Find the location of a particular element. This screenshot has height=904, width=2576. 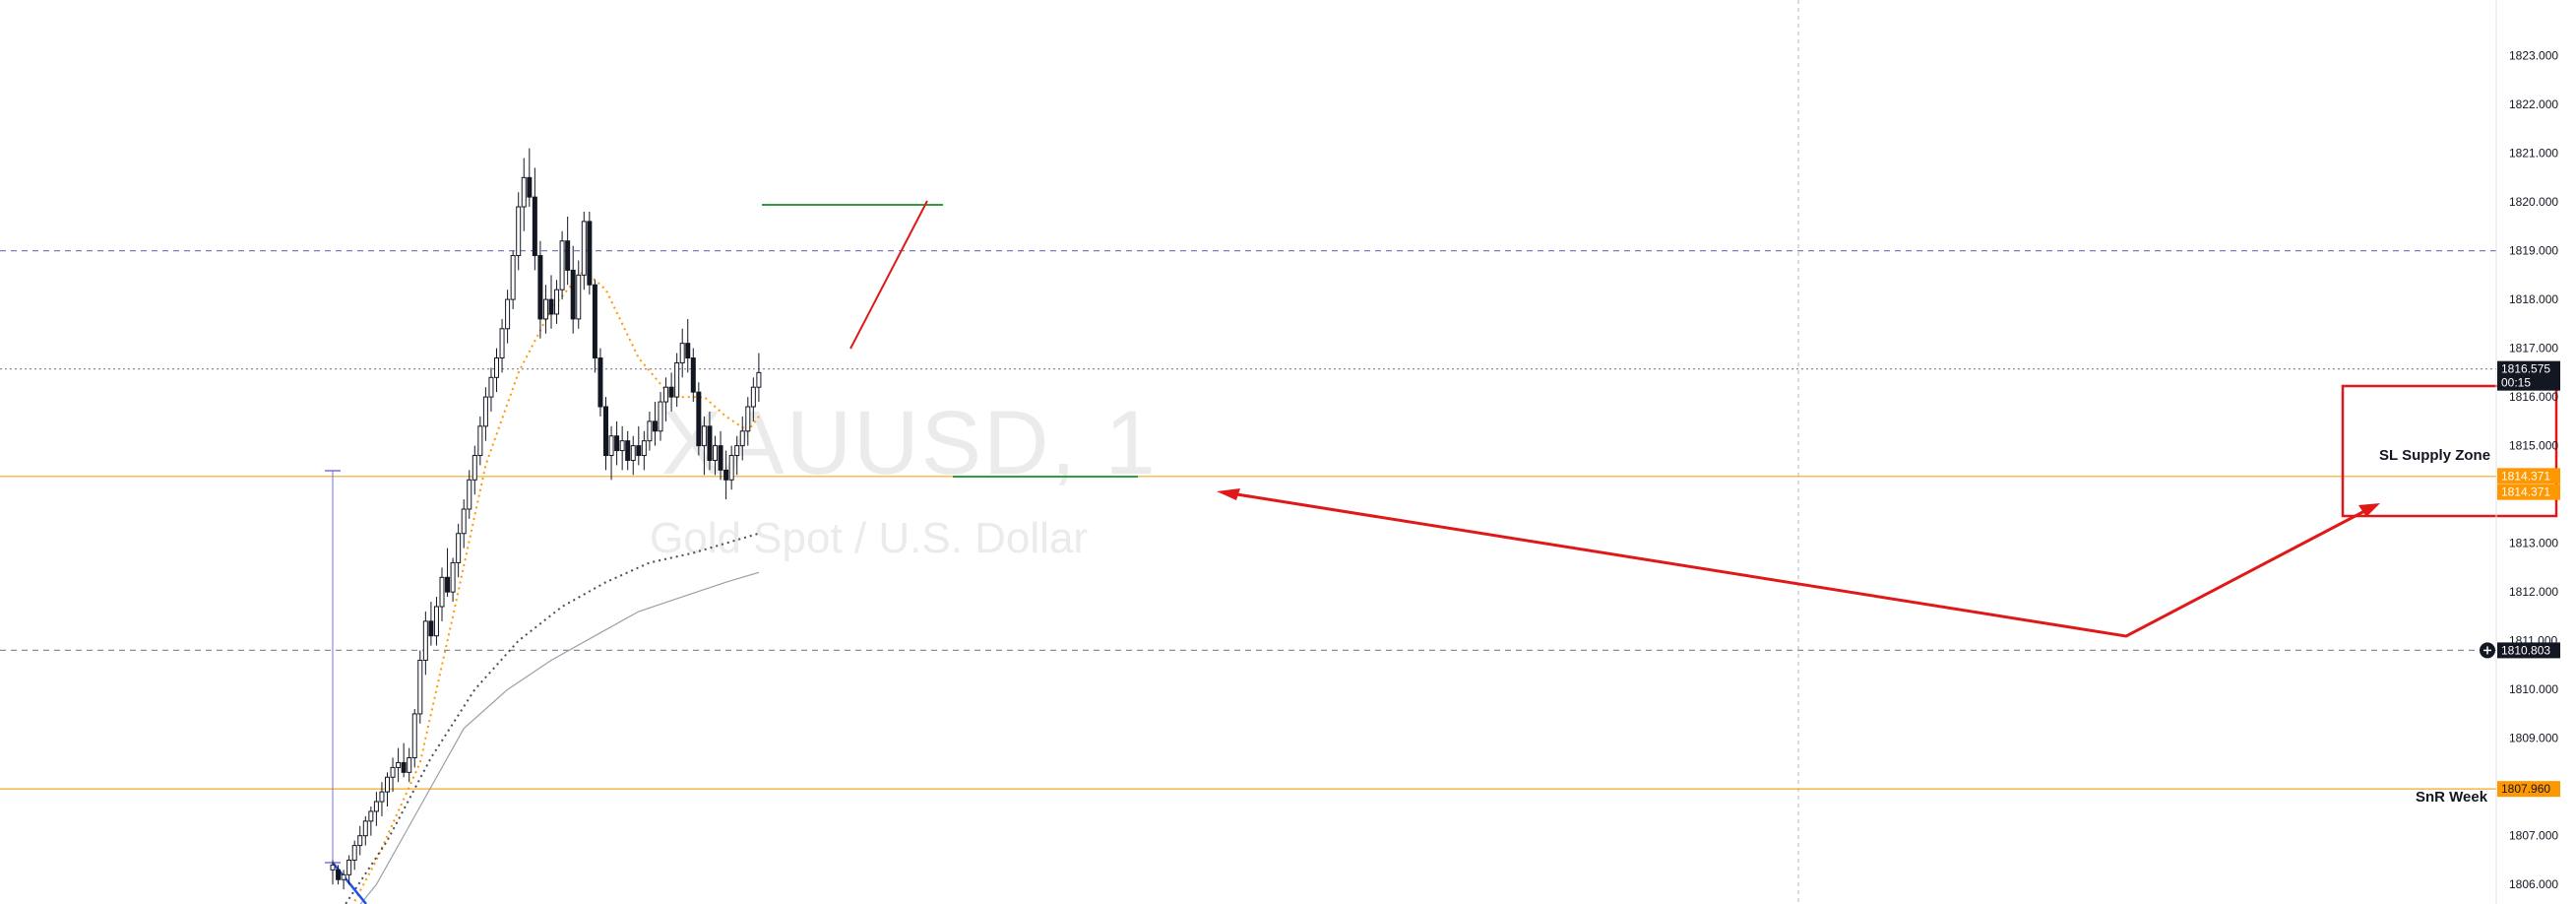

red-arrow-path is located at coordinates (1798, 564).